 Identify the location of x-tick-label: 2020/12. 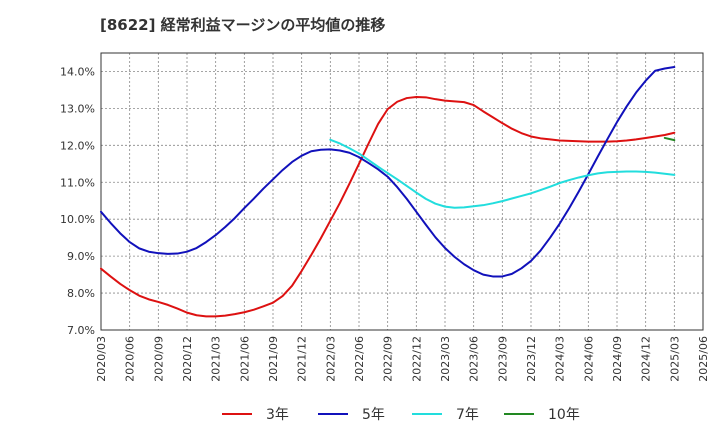
(187, 359).